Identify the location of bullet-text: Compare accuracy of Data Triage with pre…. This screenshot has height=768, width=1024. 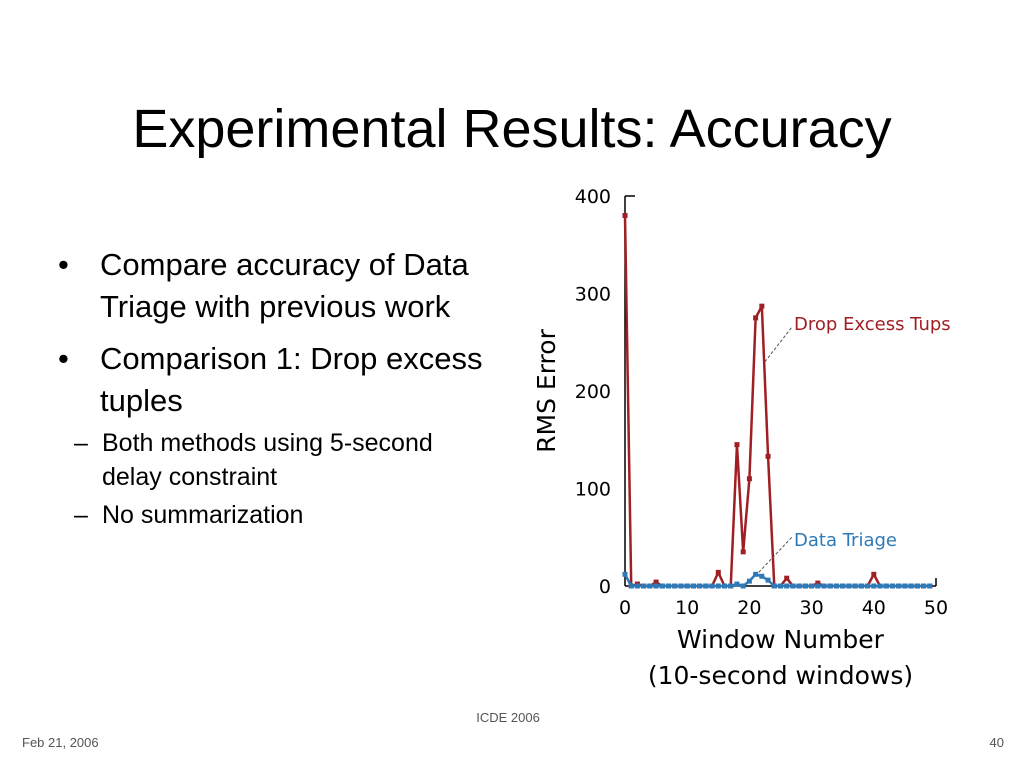
(284, 285).